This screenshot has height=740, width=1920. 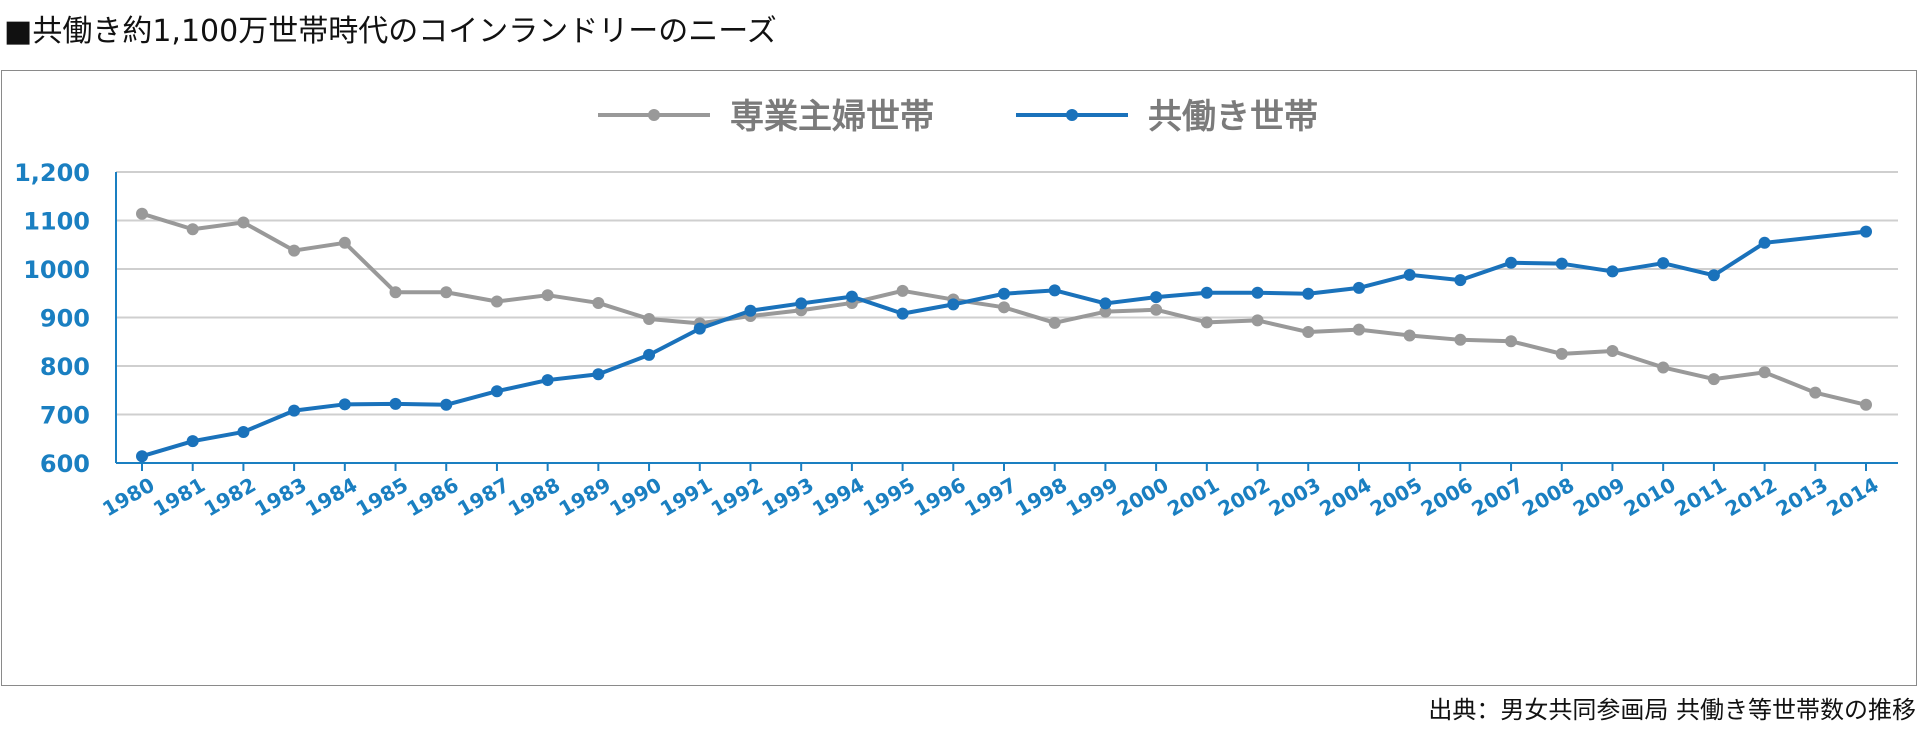 What do you see at coordinates (1396, 497) in the screenshot?
I see `x-tick-label: 2005` at bounding box center [1396, 497].